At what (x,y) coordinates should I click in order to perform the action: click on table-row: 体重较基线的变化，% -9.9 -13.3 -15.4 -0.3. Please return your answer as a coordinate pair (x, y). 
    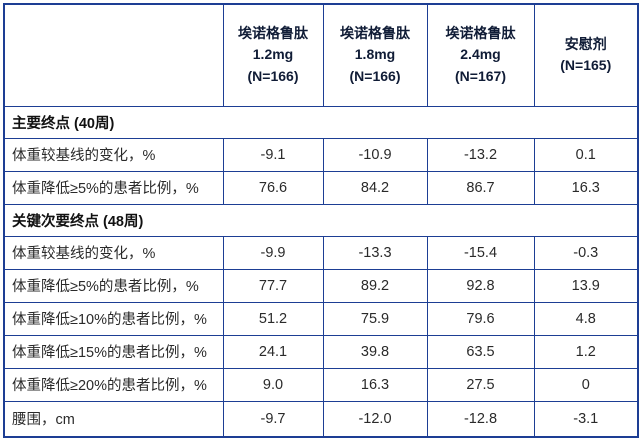
    Looking at the image, I should click on (321, 252).